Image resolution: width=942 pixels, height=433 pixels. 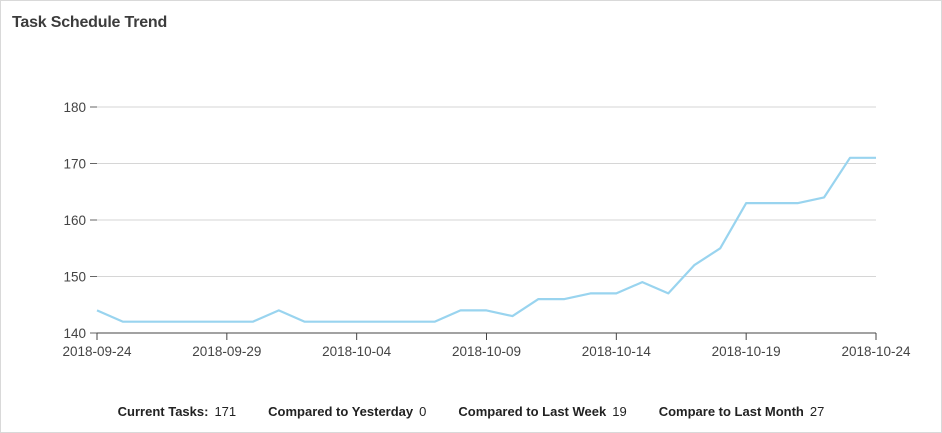 I want to click on x-tick-label: 2018-09-24, so click(x=97, y=351).